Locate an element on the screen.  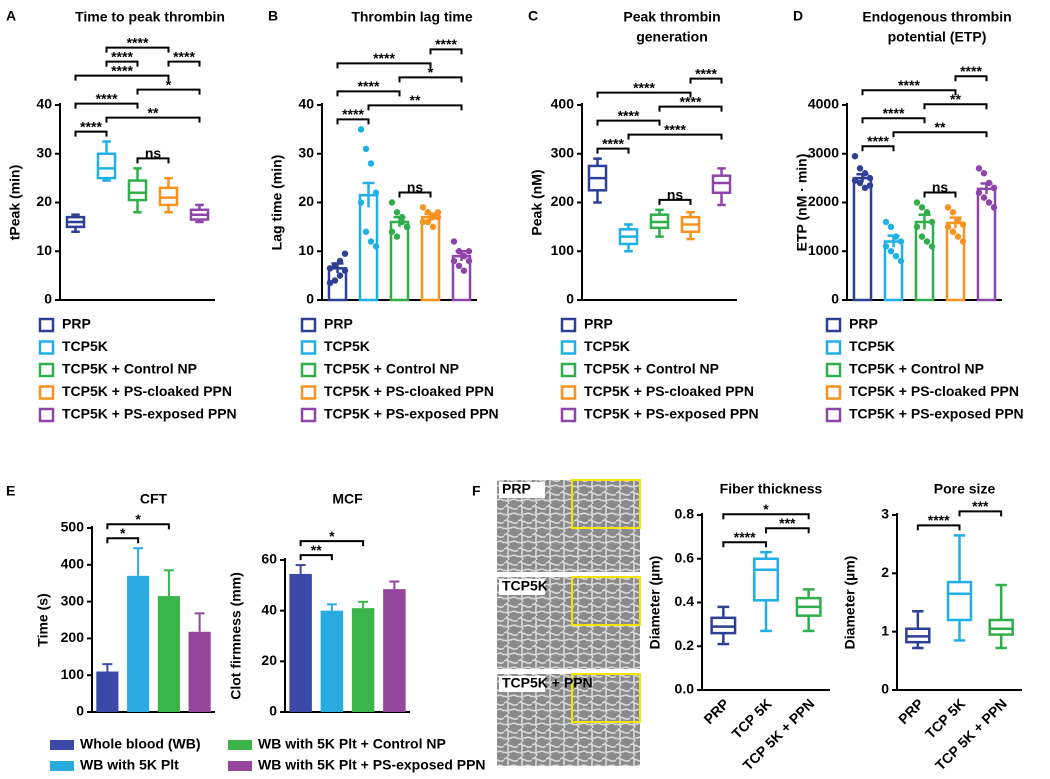
x-tick-label: TCP 5K + PPN is located at coordinates (971, 734).